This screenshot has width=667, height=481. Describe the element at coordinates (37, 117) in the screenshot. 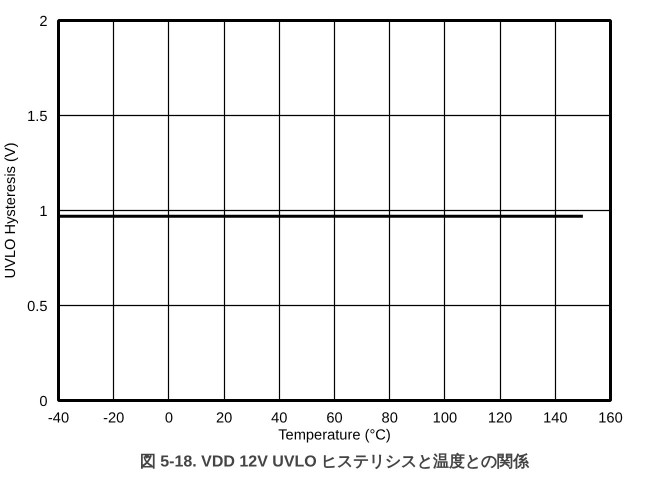

I see `y-tick-label: 1.5` at that location.